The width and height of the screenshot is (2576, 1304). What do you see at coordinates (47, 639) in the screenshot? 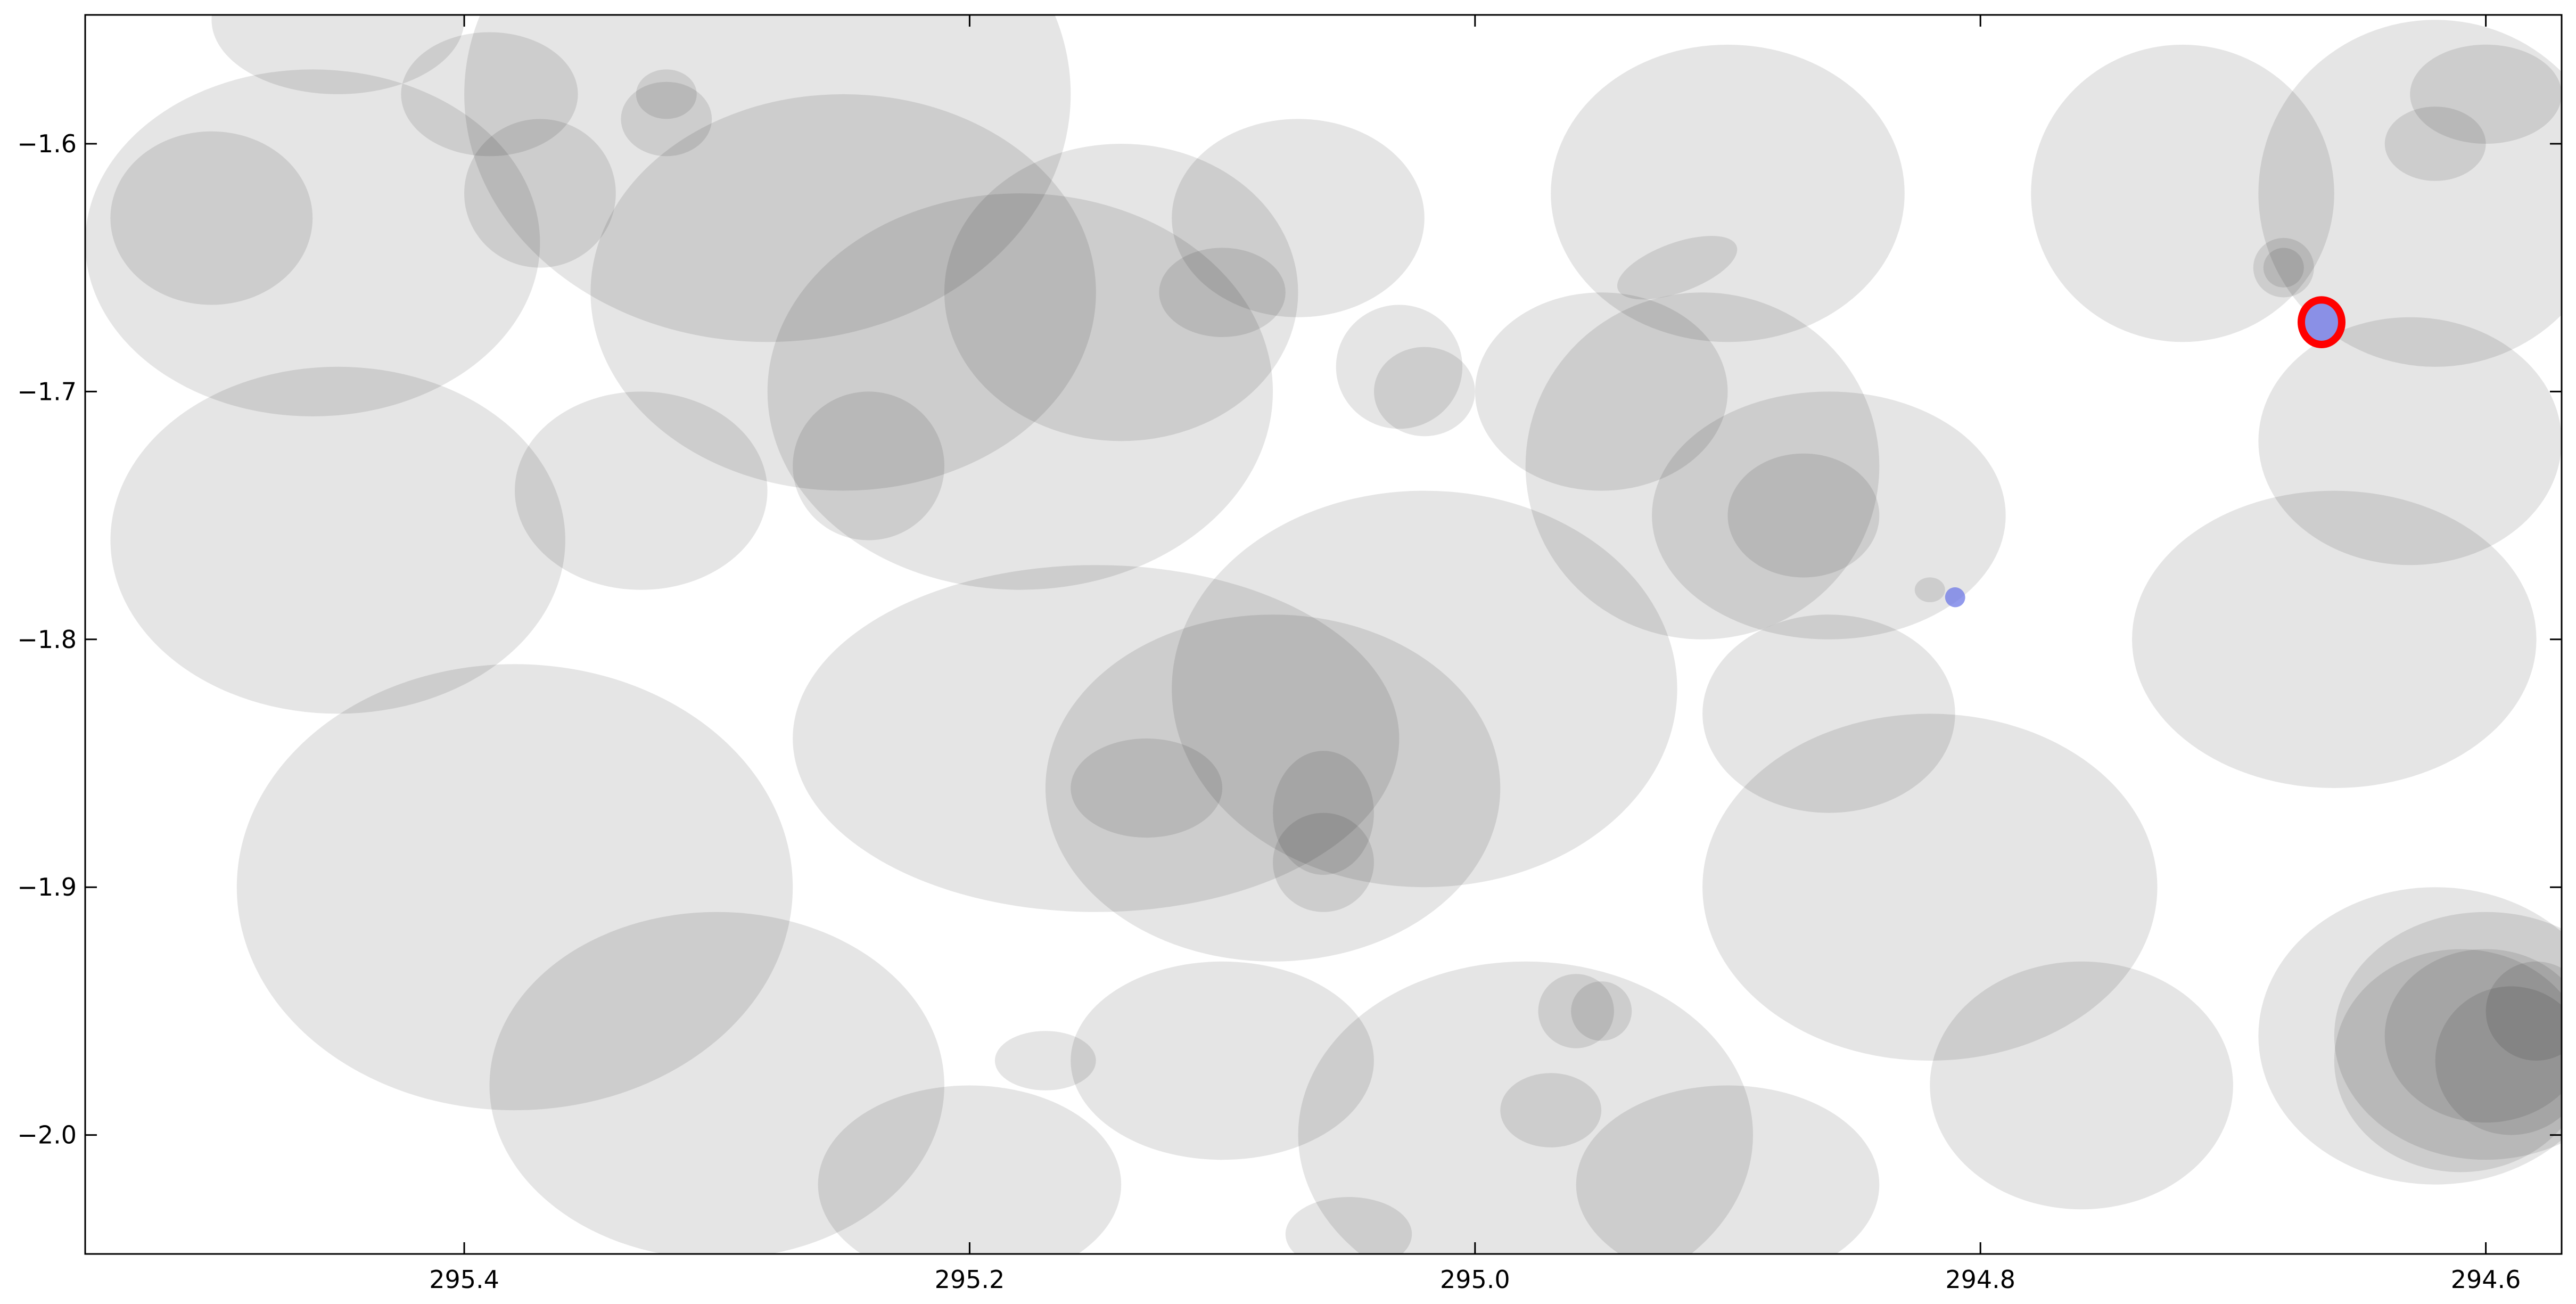
I see `y-tick-label: −1.8` at bounding box center [47, 639].